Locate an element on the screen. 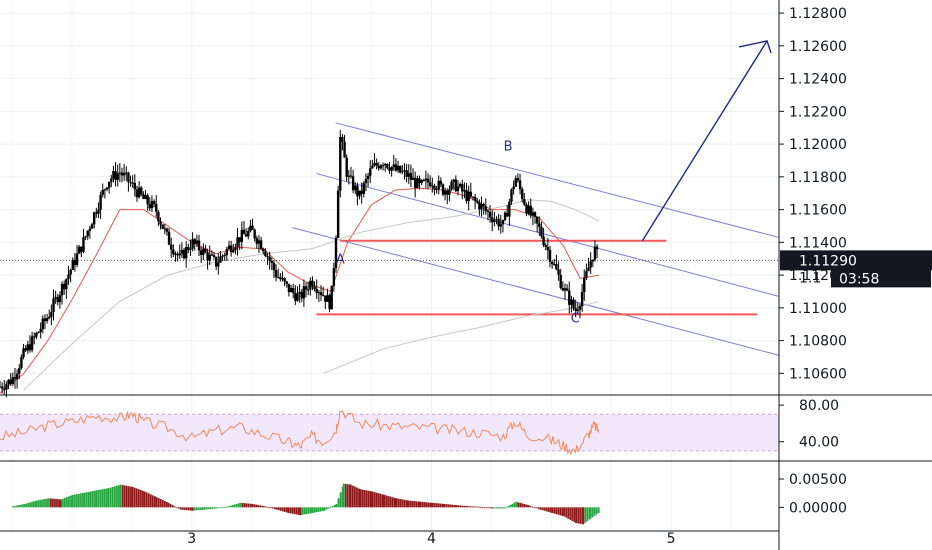  partial-price-label: 1.1 is located at coordinates (810, 278).